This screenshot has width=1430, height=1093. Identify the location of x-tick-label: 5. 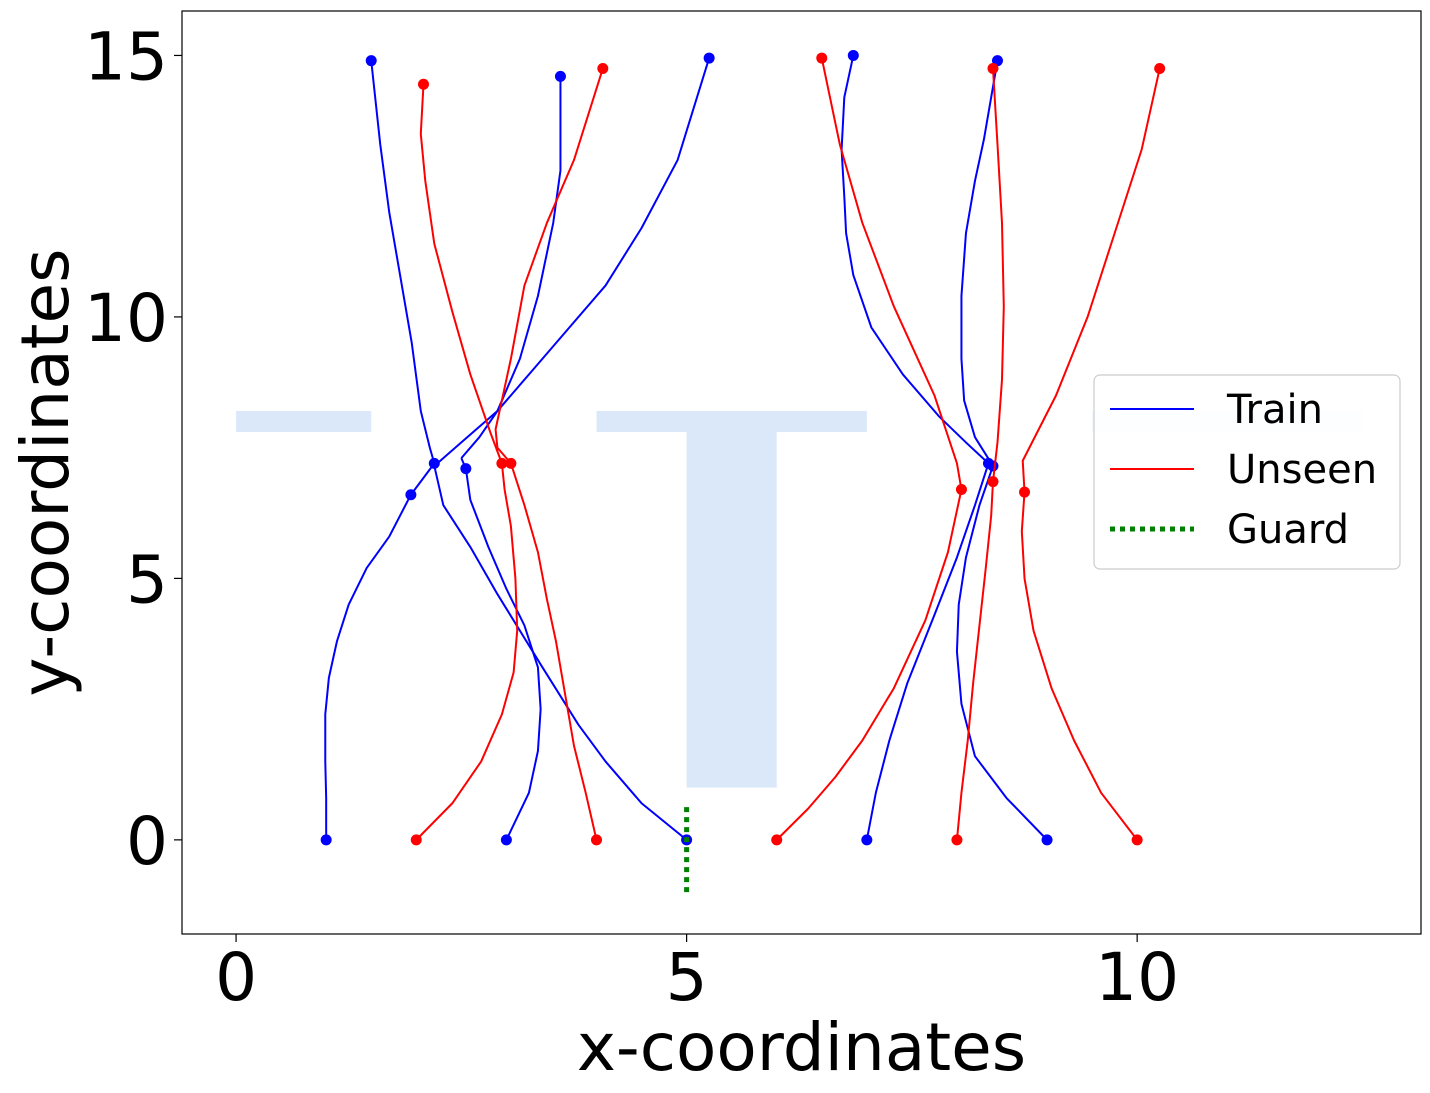
(687, 977).